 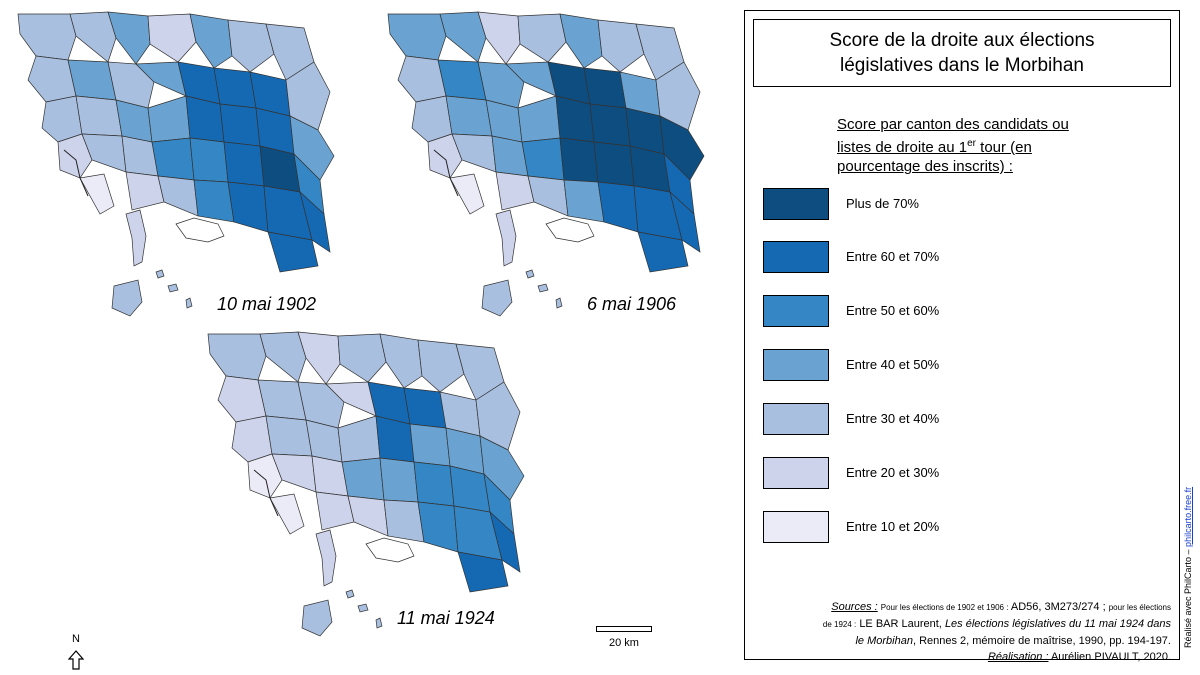 I want to click on legend-label: Plus de 70%, so click(x=882, y=203).